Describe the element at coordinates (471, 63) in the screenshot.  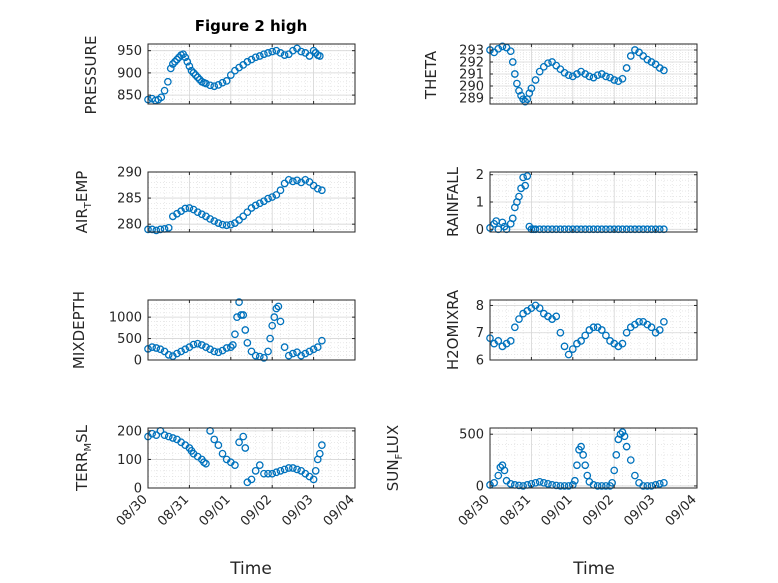
I see `y-tick-label: 292` at that location.